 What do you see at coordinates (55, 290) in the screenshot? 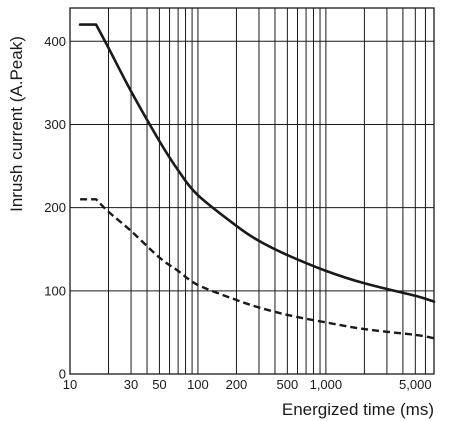
I see `y-tick-label: 100` at bounding box center [55, 290].